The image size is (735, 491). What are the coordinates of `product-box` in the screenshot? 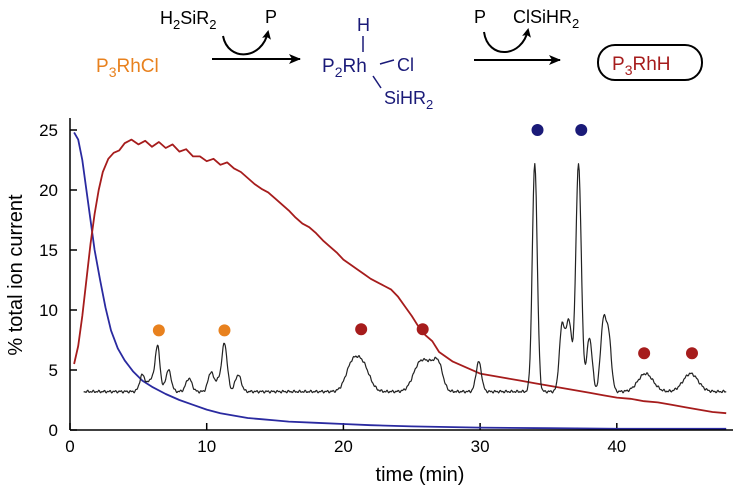 It's located at (650, 62).